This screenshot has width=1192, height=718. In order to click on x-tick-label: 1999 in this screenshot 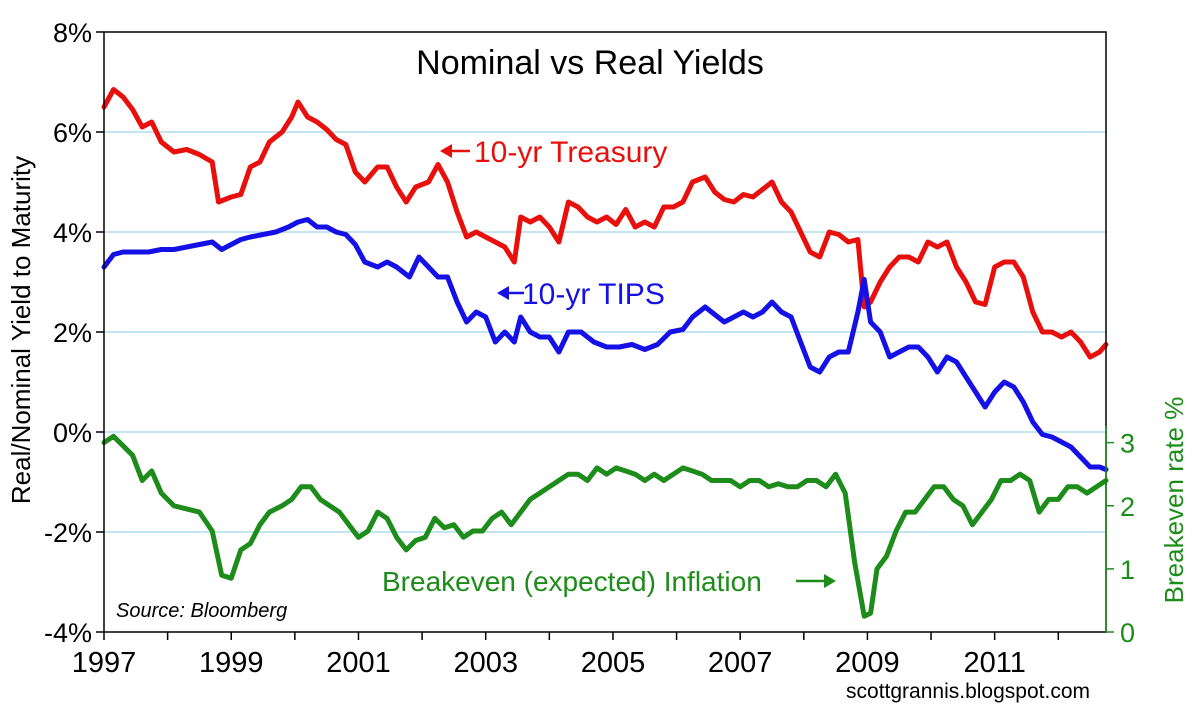, I will do `click(231, 663)`.